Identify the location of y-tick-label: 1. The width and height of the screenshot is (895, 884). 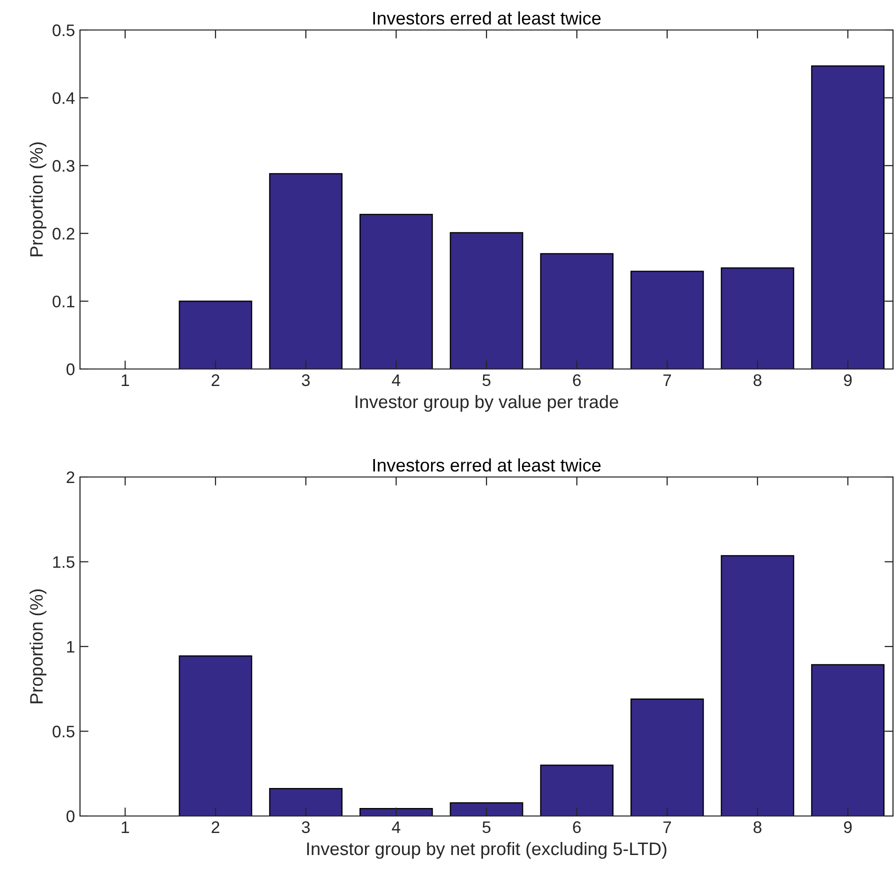
(70, 647).